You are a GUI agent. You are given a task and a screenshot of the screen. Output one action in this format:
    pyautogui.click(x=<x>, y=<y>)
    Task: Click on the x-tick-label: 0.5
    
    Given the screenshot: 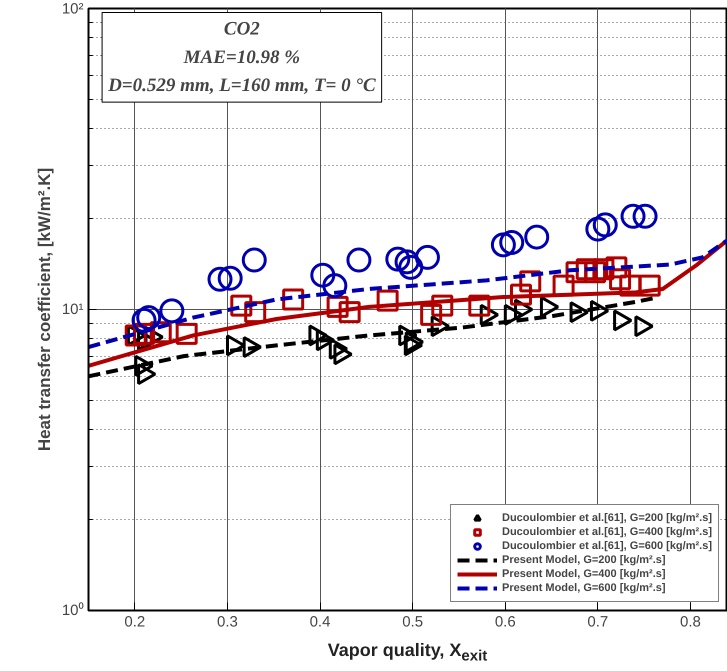 What is the action you would take?
    pyautogui.click(x=413, y=622)
    